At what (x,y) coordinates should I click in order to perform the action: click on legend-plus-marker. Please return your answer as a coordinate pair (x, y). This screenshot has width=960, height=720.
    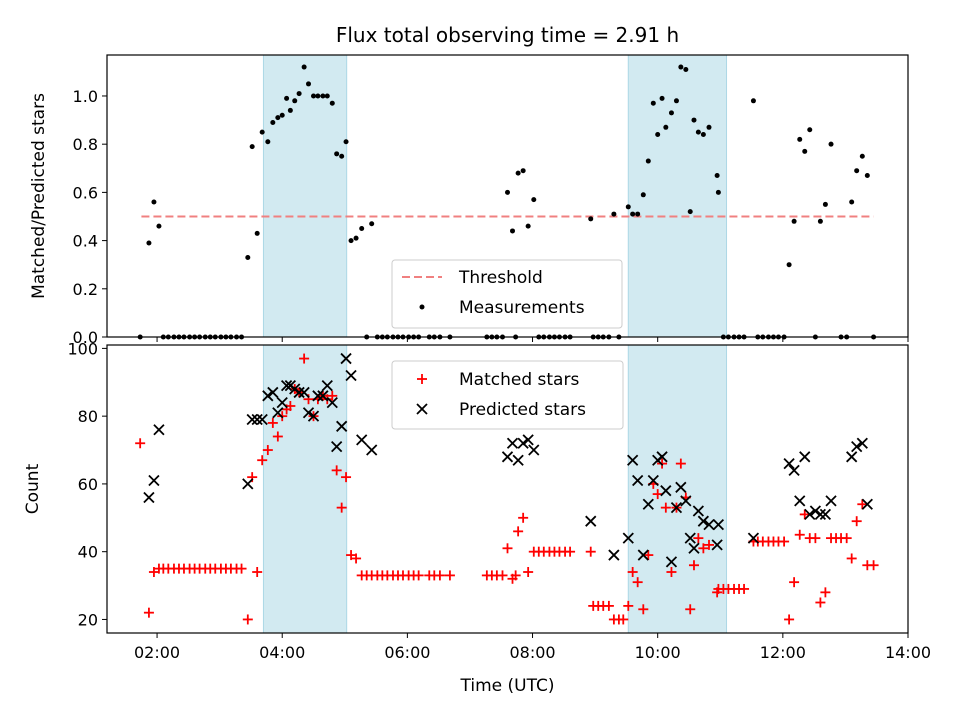
    Looking at the image, I should click on (422, 379).